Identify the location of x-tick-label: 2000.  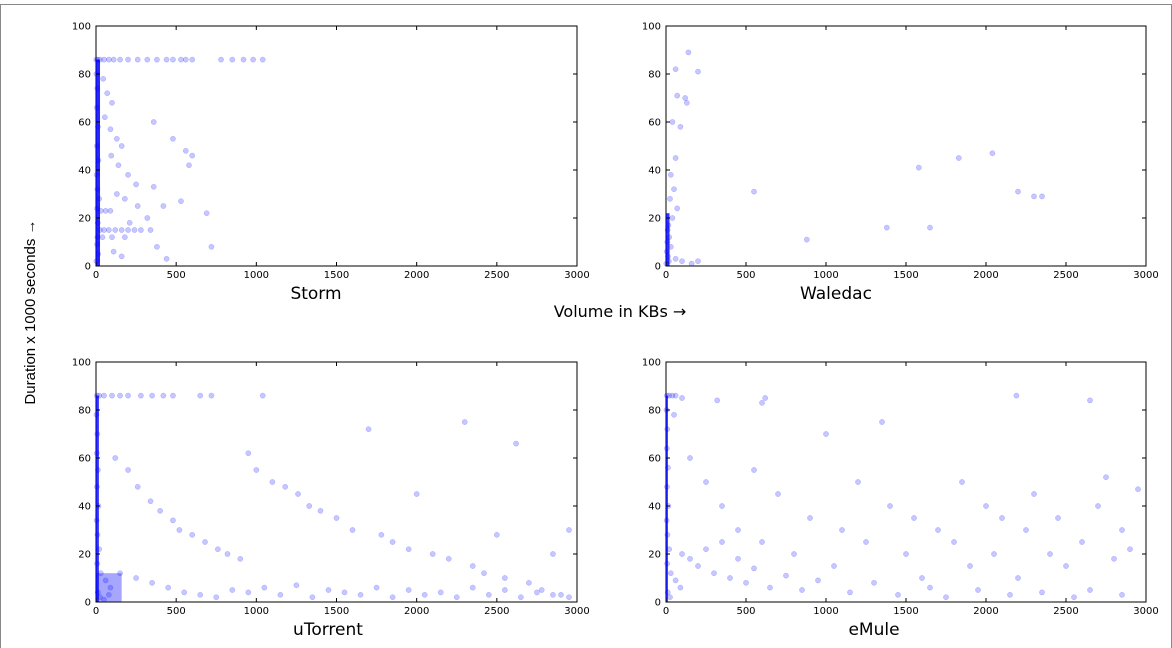
(416, 611).